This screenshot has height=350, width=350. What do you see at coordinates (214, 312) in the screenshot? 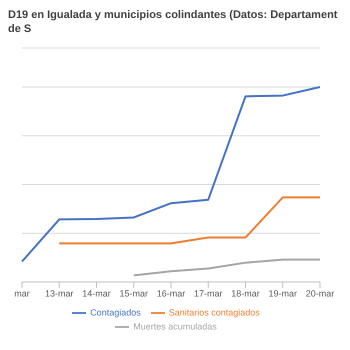
I see `legend-label: Sanitarios contagiados` at bounding box center [214, 312].